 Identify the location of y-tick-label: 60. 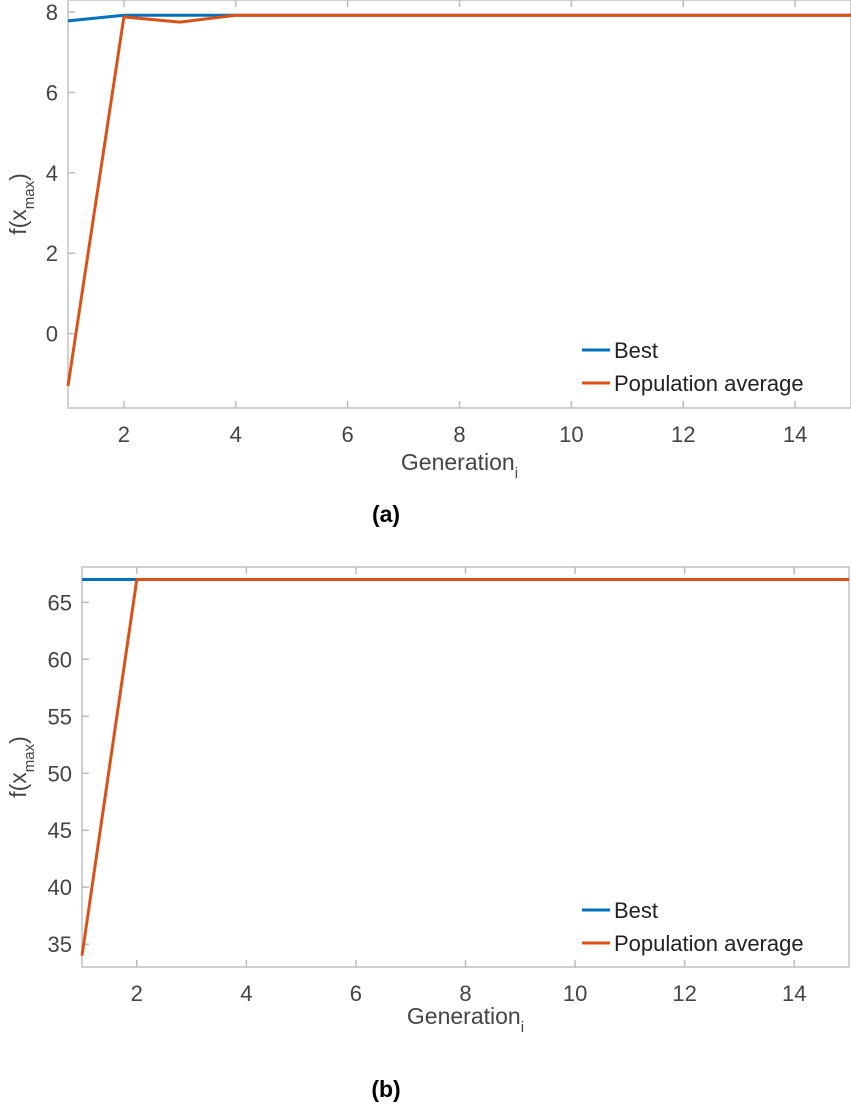
(60, 659).